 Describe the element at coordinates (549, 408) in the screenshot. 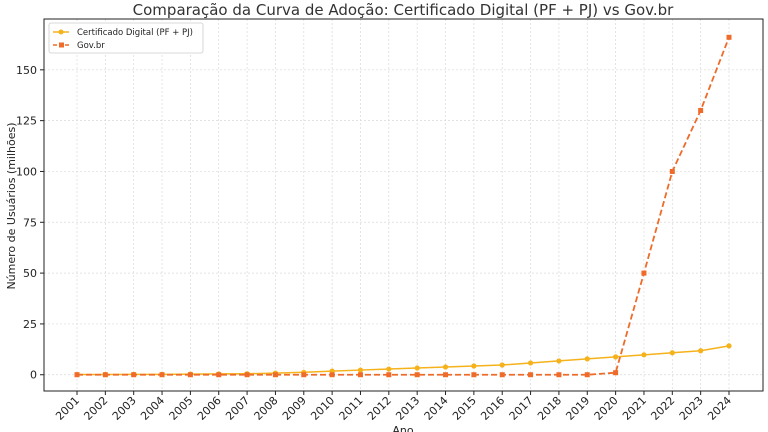

I see `x-tick-label: 2018` at that location.